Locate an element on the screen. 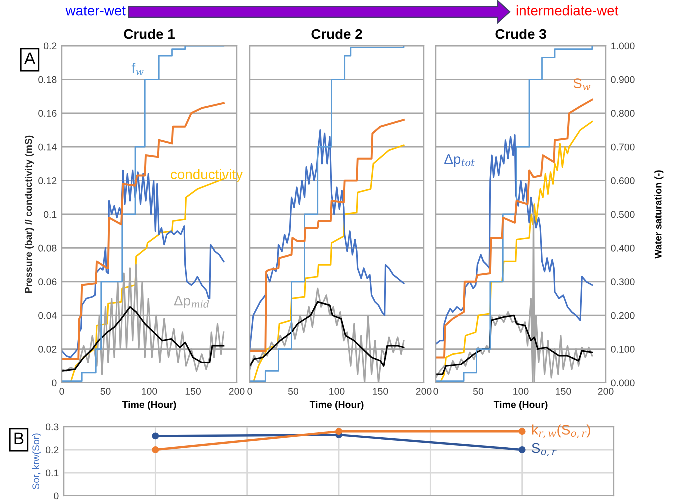 The image size is (684, 504). text: intermediate-wet is located at coordinates (567, 11).